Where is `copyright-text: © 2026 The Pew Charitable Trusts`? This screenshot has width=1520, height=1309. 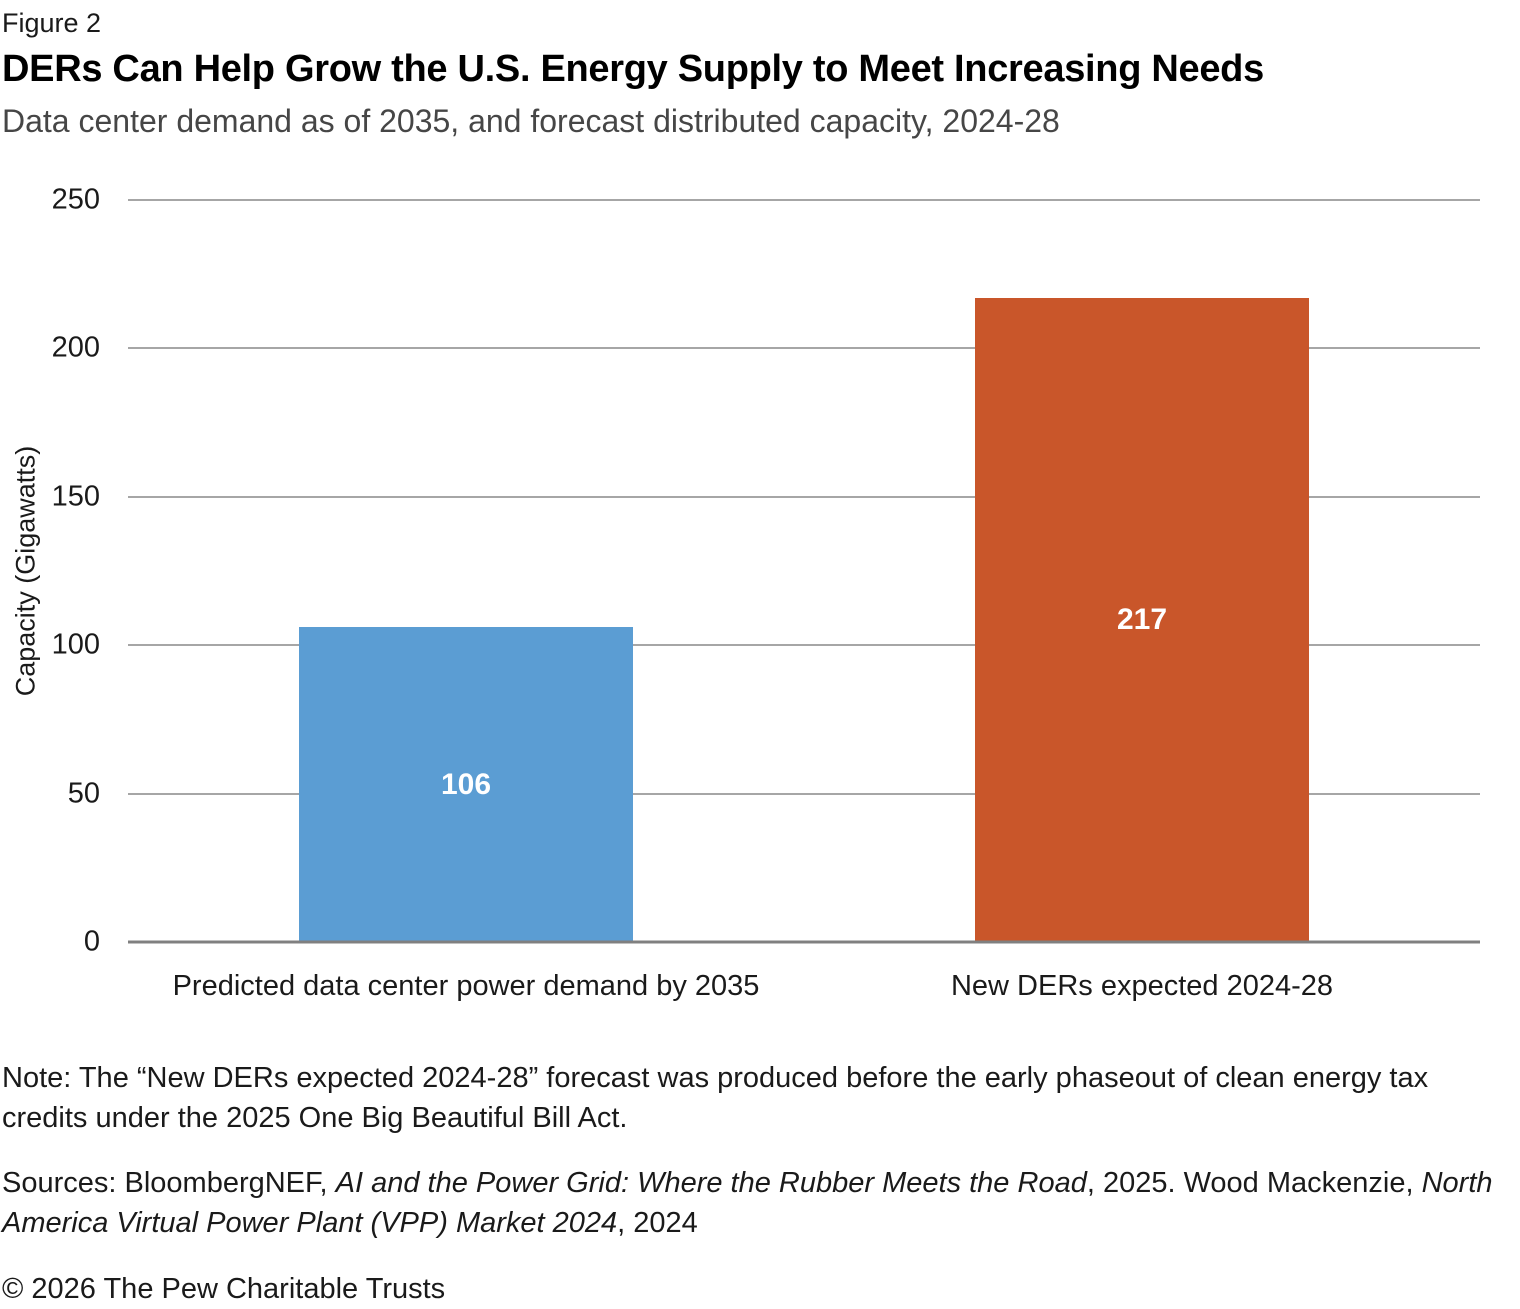
copyright-text: © 2026 The Pew Charitable Trusts is located at coordinates (224, 1289).